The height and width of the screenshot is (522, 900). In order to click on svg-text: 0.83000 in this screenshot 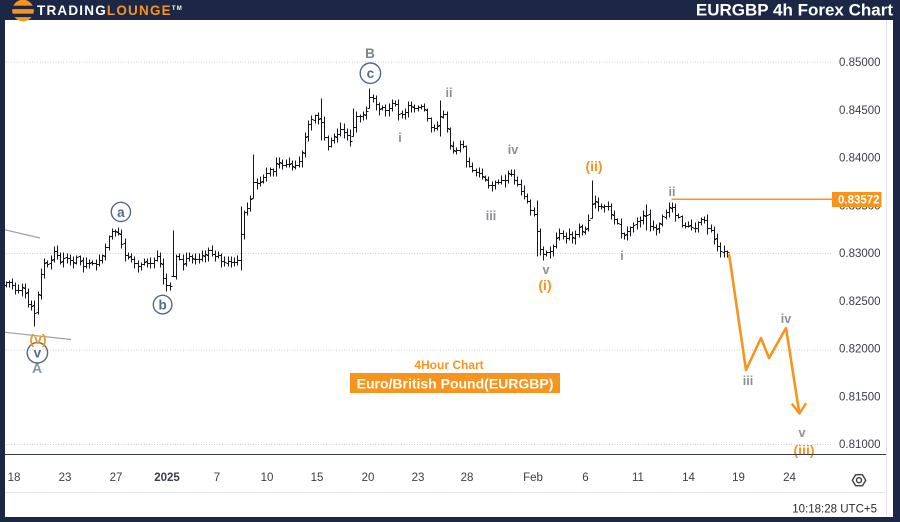, I will do `click(860, 254)`.